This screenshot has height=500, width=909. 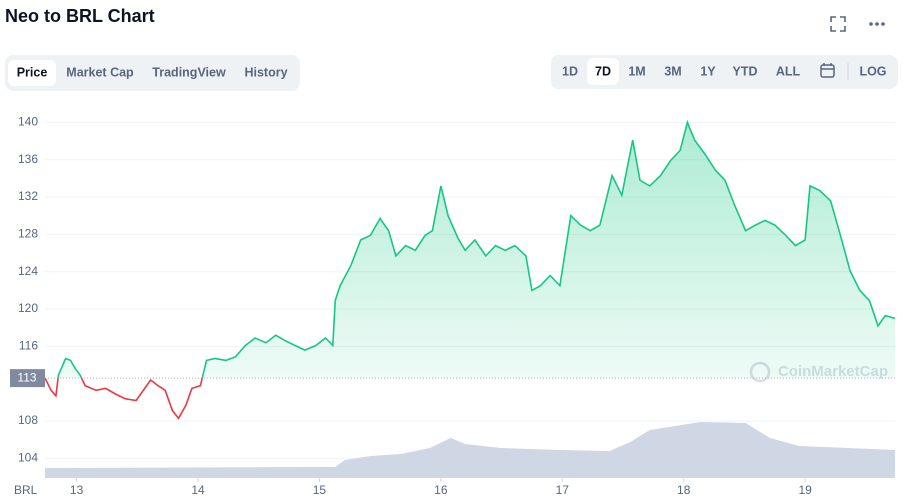 I want to click on range-button: YTD, so click(x=745, y=71).